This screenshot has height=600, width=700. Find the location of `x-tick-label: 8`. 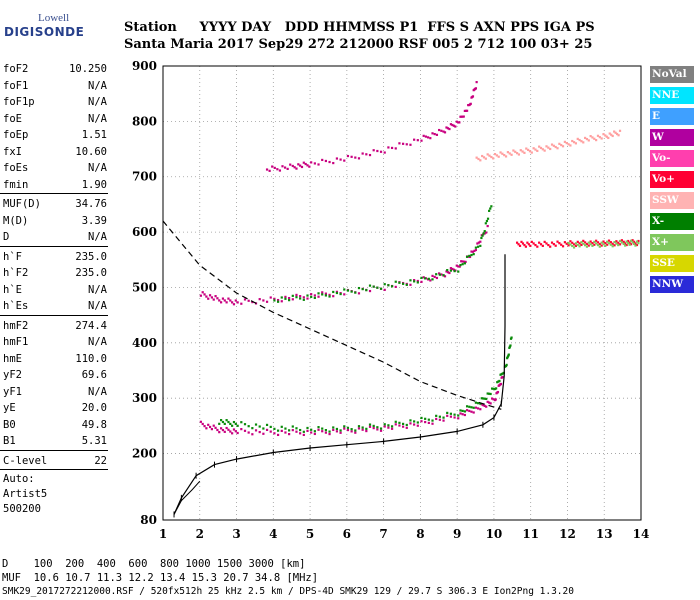

x-tick-label: 8 is located at coordinates (420, 534).